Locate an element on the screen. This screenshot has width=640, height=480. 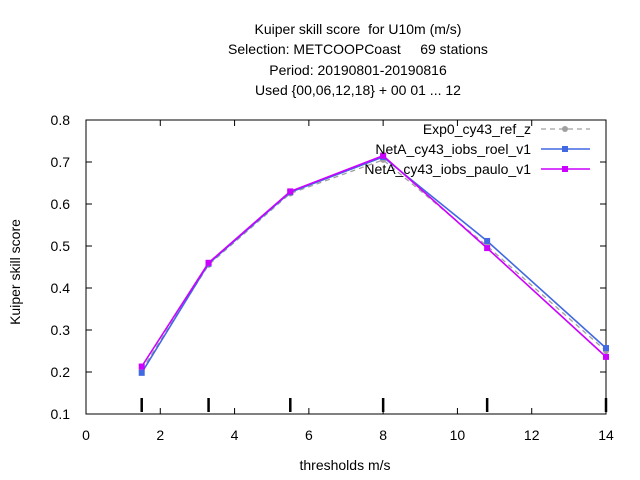
chart-title-line-3: Period: 20190801-20190816 is located at coordinates (358, 70).